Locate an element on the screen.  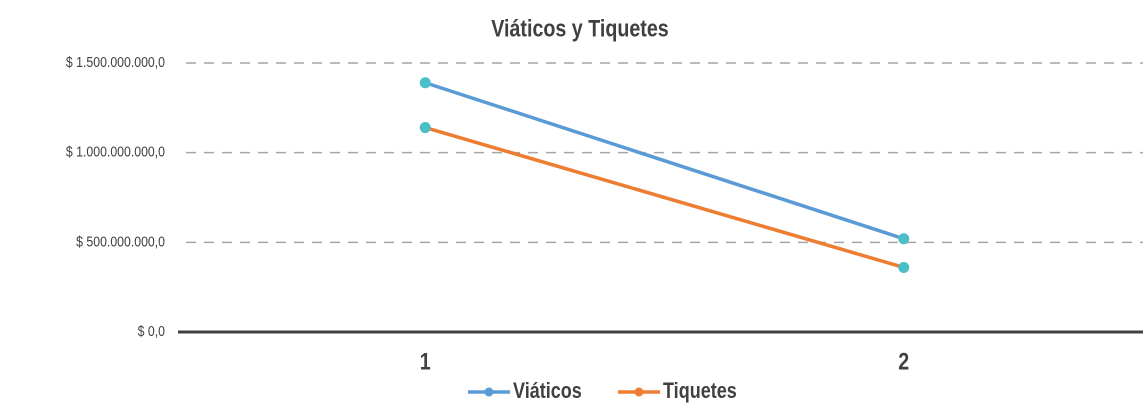
y-tick-label: $ 1.000.000.000,0 is located at coordinates (115, 152).